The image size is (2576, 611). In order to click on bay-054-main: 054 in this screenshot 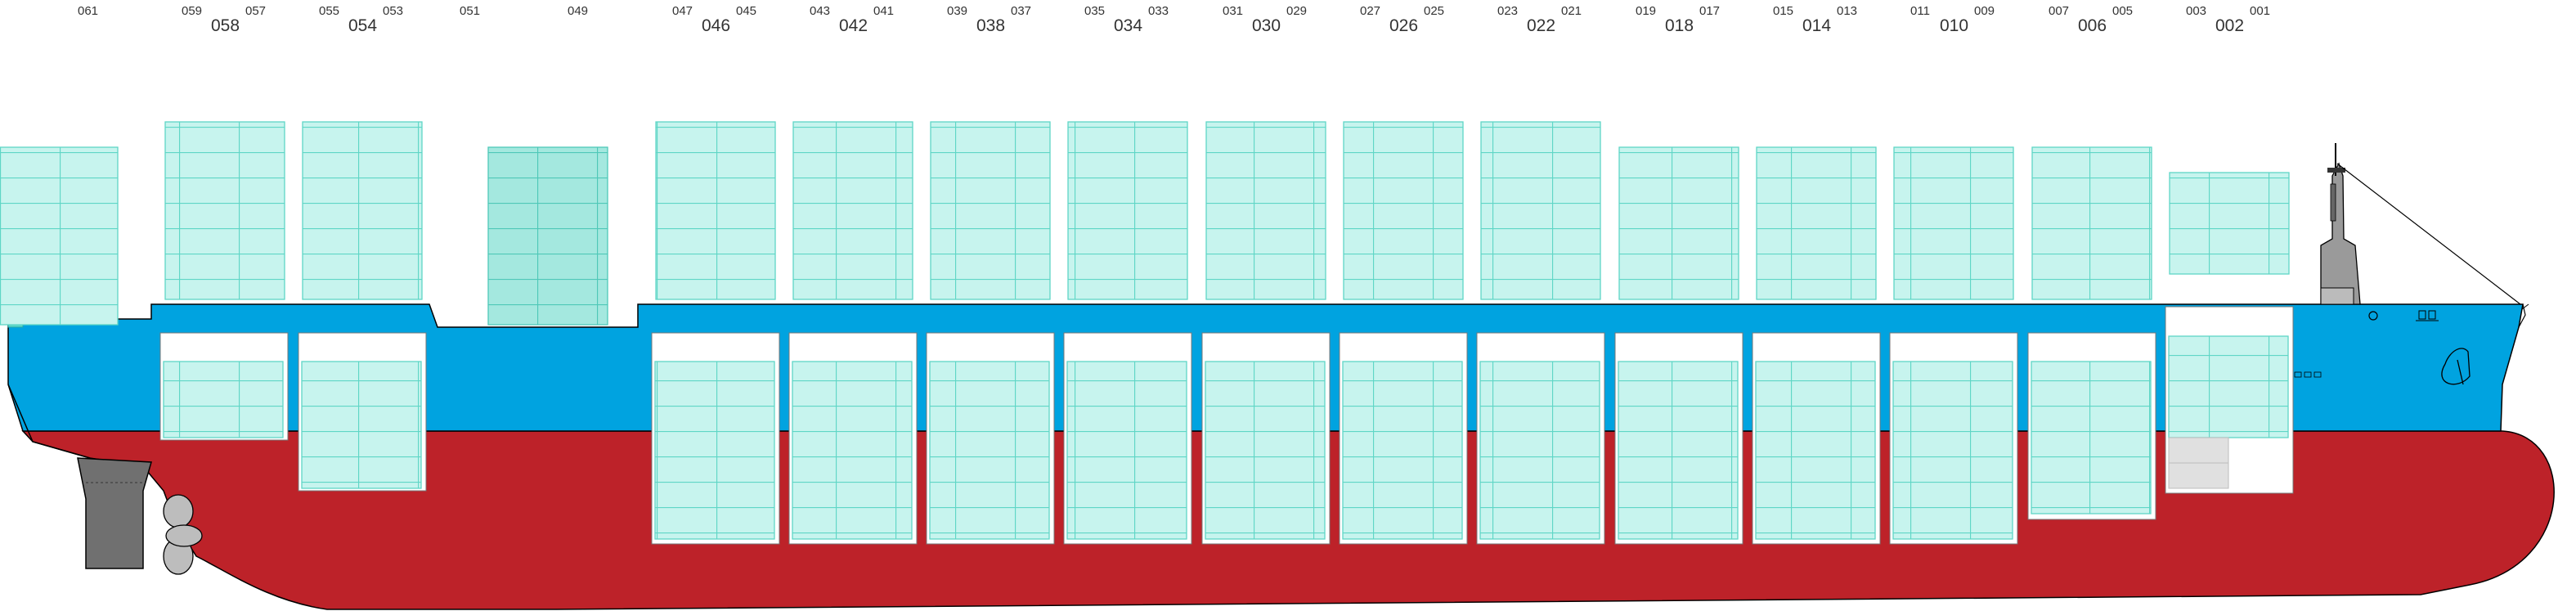, I will do `click(362, 25)`.